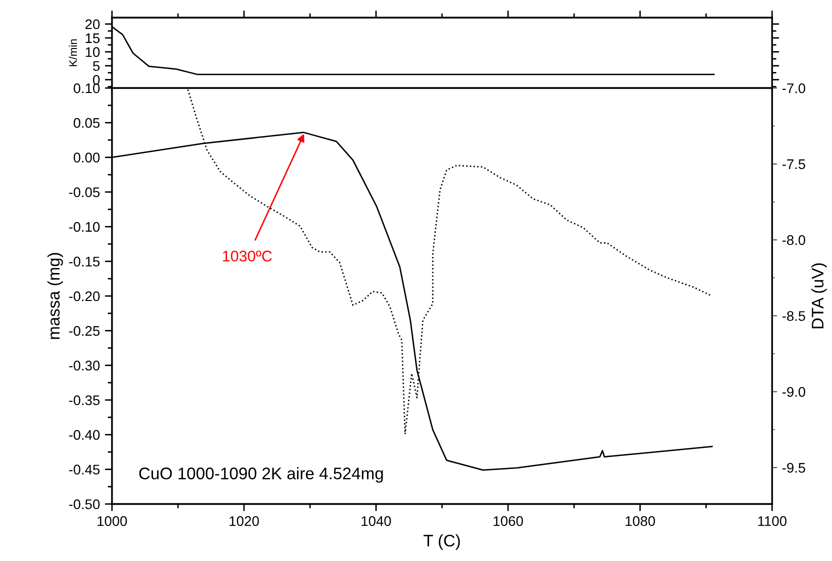  Describe the element at coordinates (84, 435) in the screenshot. I see `y-tick-label: -0.40` at that location.